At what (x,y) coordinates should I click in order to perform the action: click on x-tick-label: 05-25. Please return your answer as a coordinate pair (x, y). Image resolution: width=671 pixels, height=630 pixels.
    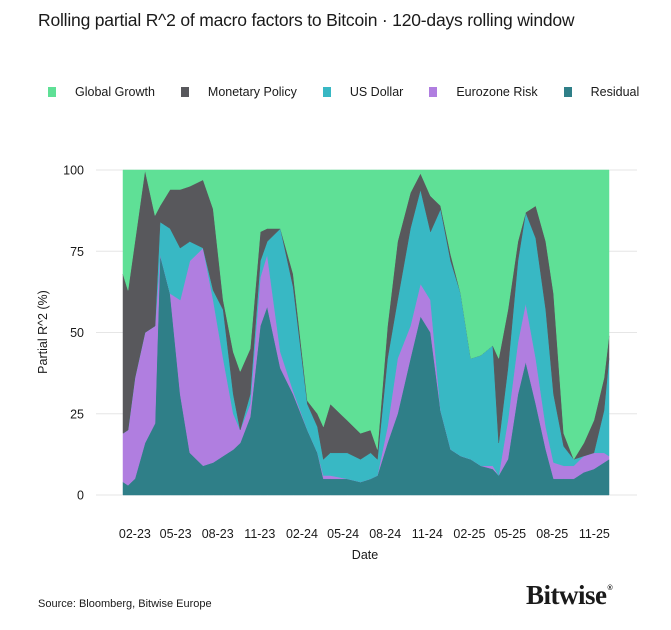
    Looking at the image, I should click on (510, 534).